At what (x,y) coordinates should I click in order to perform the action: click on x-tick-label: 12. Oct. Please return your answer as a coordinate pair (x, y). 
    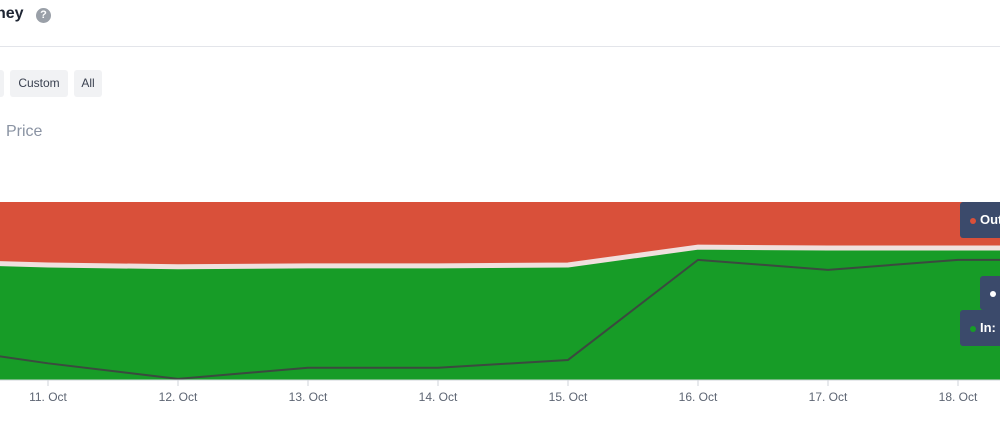
    Looking at the image, I should click on (178, 397).